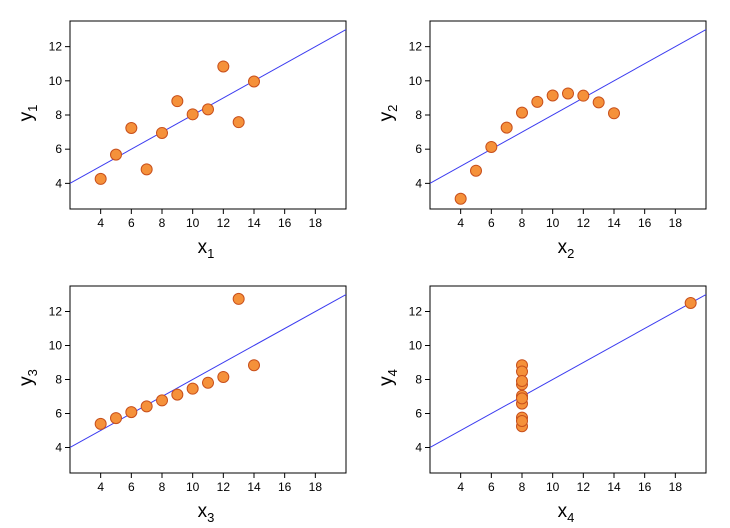 The image size is (730, 528). What do you see at coordinates (32, 372) in the screenshot?
I see `y-axis-label-subscript: 3` at bounding box center [32, 372].